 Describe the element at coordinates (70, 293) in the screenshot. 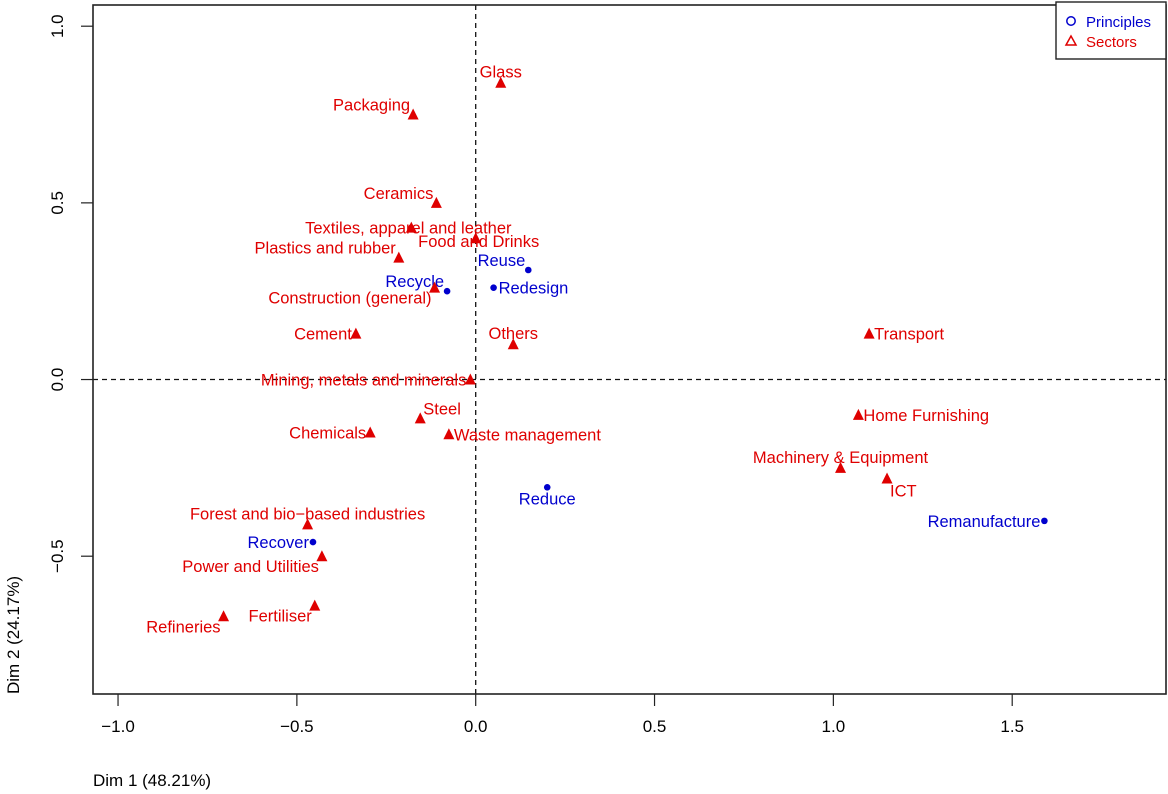

I see `y-axis: −0.5 0.0 0.5 1.0` at that location.